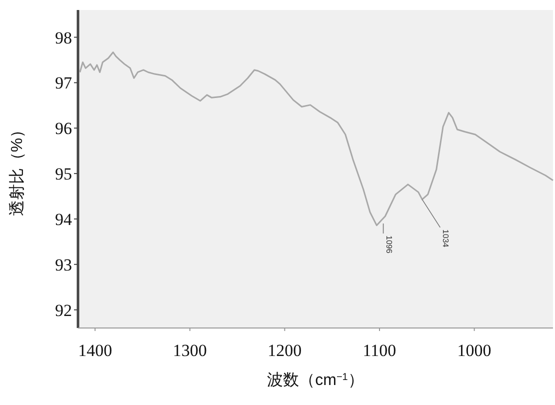  I want to click on y-tick-label: 97, so click(63, 83).